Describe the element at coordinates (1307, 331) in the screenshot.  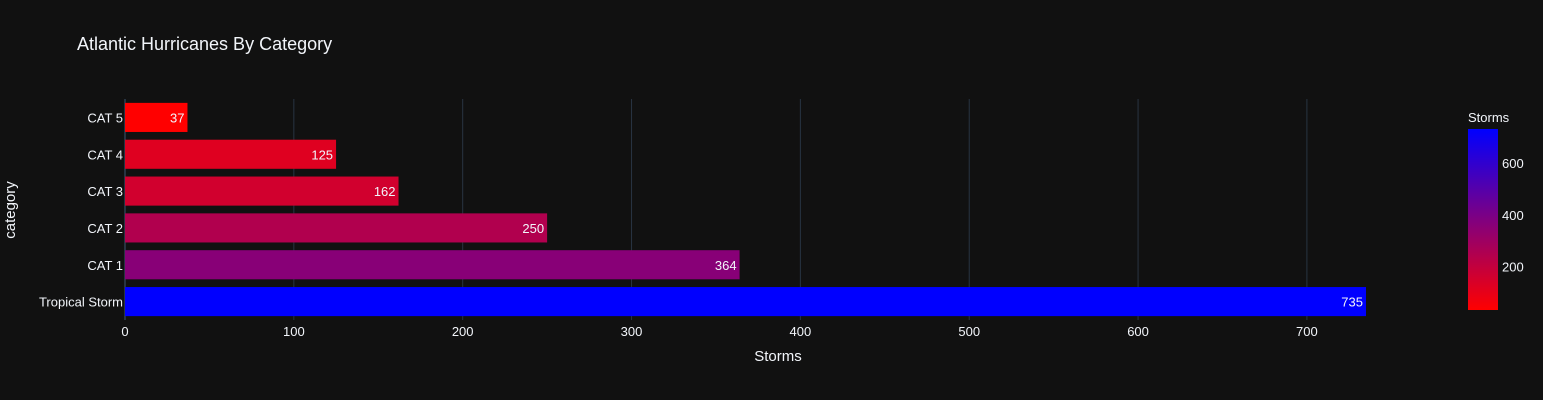
I see `x-tick-label: 700` at that location.